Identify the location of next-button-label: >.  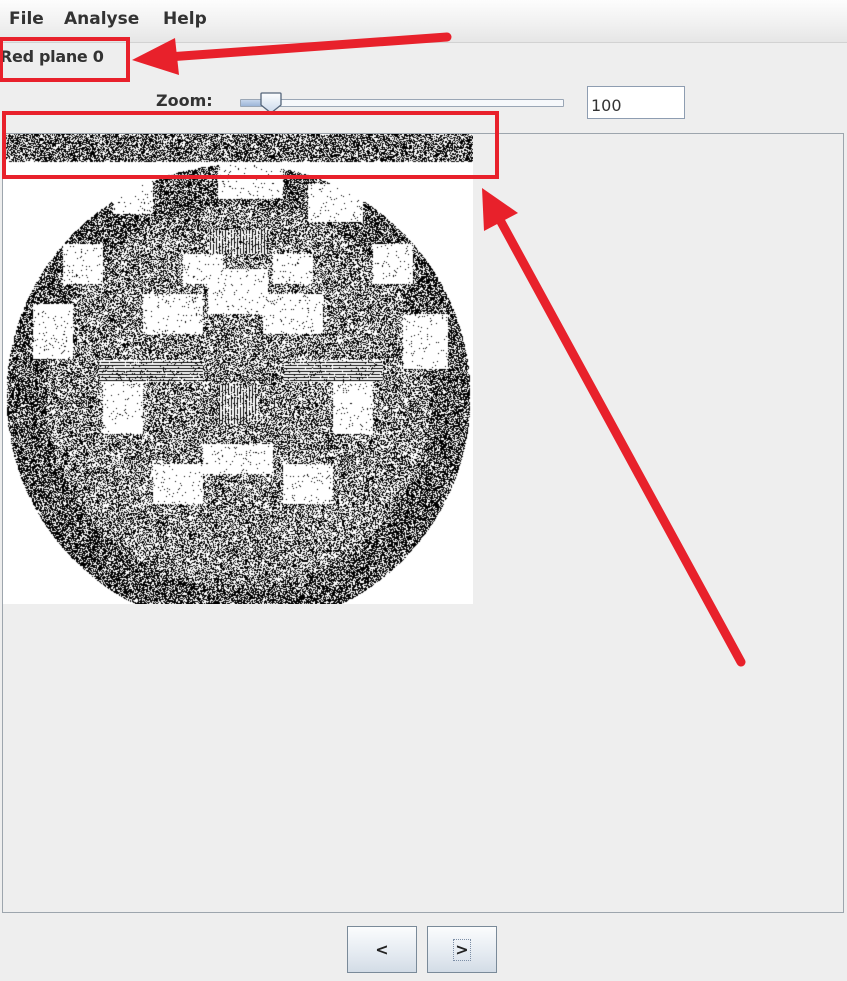
(462, 950).